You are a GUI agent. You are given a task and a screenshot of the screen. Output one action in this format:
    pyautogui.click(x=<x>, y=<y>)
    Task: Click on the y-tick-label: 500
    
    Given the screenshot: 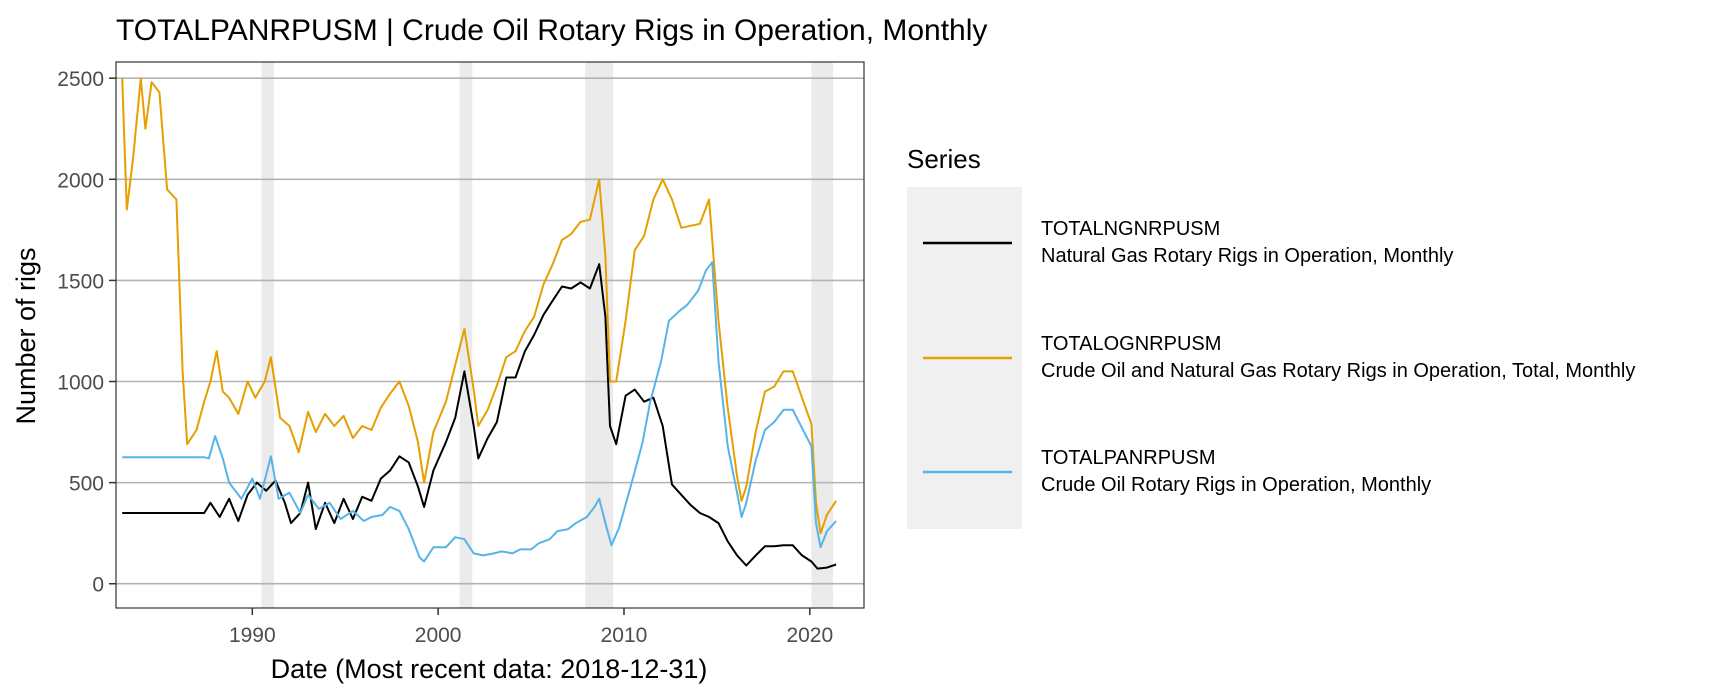 What is the action you would take?
    pyautogui.click(x=86, y=484)
    